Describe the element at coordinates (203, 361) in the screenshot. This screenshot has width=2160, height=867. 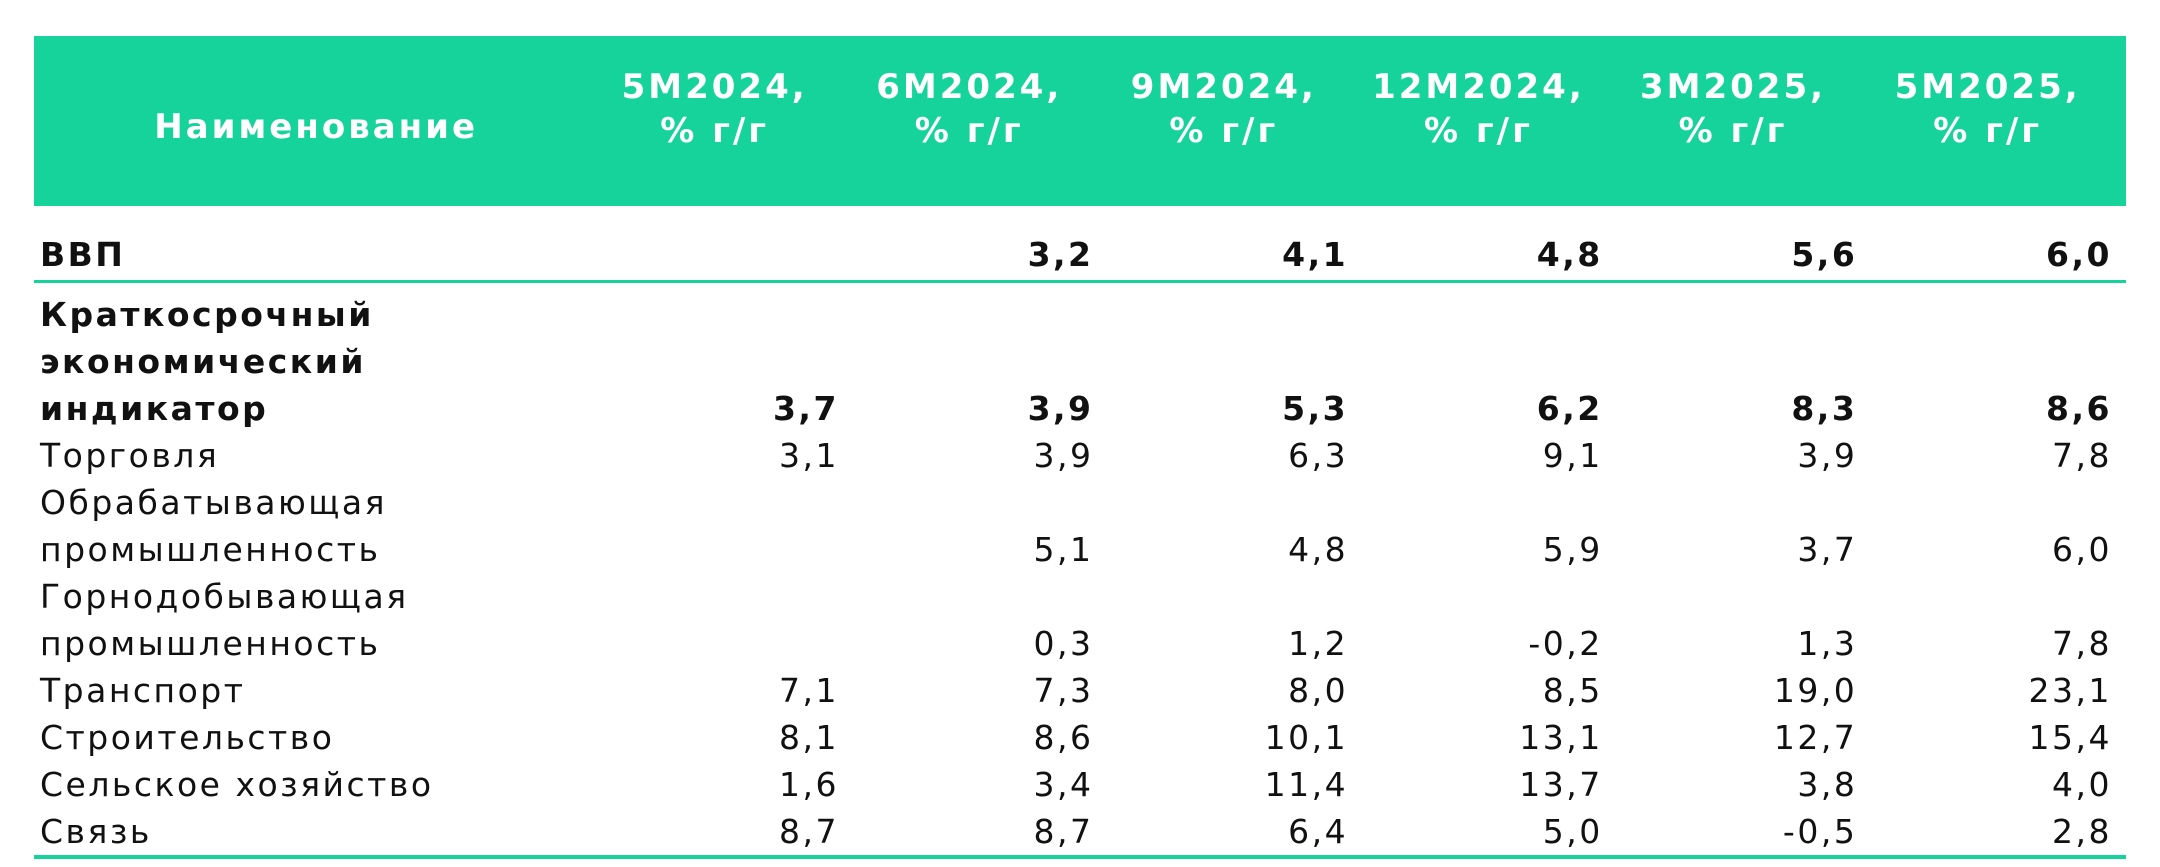
I see `row-label-line: экономический` at that location.